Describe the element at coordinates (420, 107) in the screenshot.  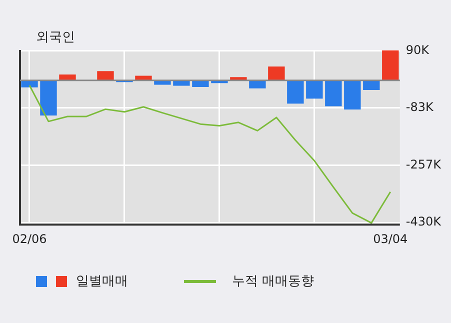
I see `y-tick-label: -83K` at that location.